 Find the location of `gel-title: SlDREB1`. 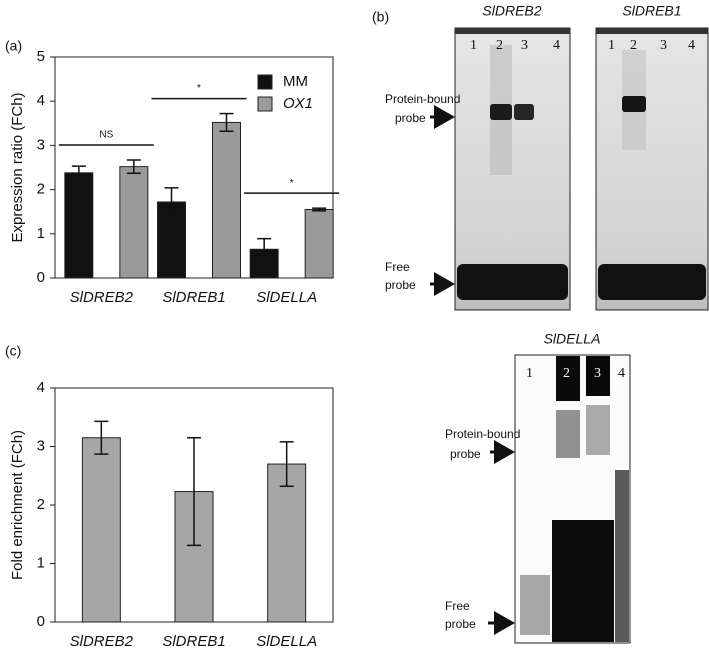

gel-title: SlDREB1 is located at coordinates (651, 11).